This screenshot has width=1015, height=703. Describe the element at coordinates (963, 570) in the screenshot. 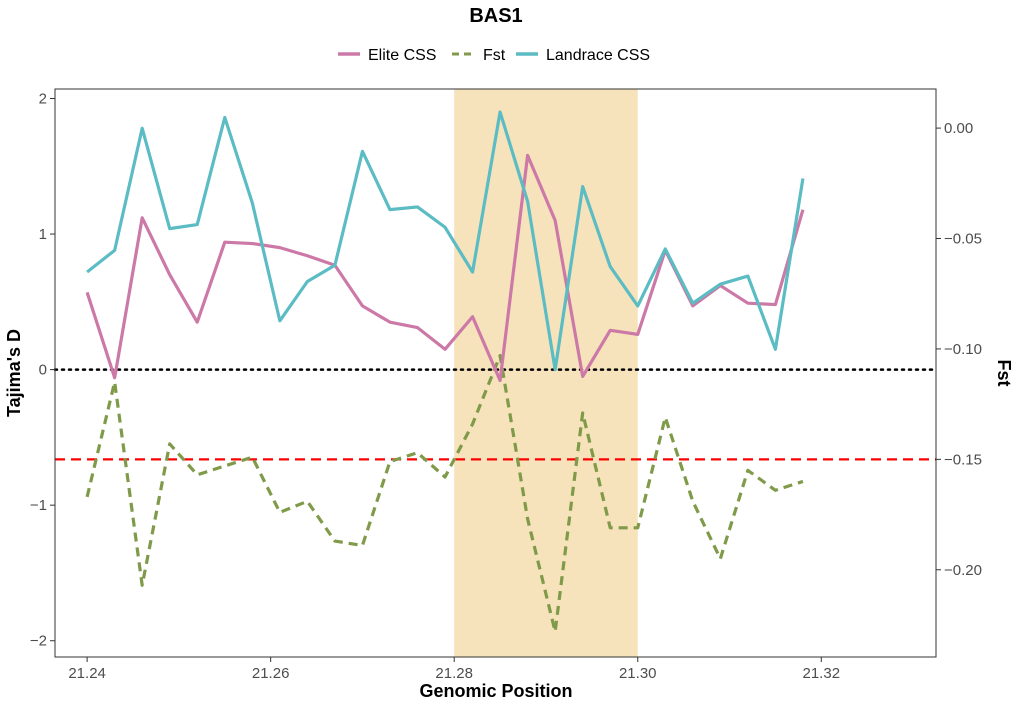

I see `y2-tick-label: −0.20` at that location.